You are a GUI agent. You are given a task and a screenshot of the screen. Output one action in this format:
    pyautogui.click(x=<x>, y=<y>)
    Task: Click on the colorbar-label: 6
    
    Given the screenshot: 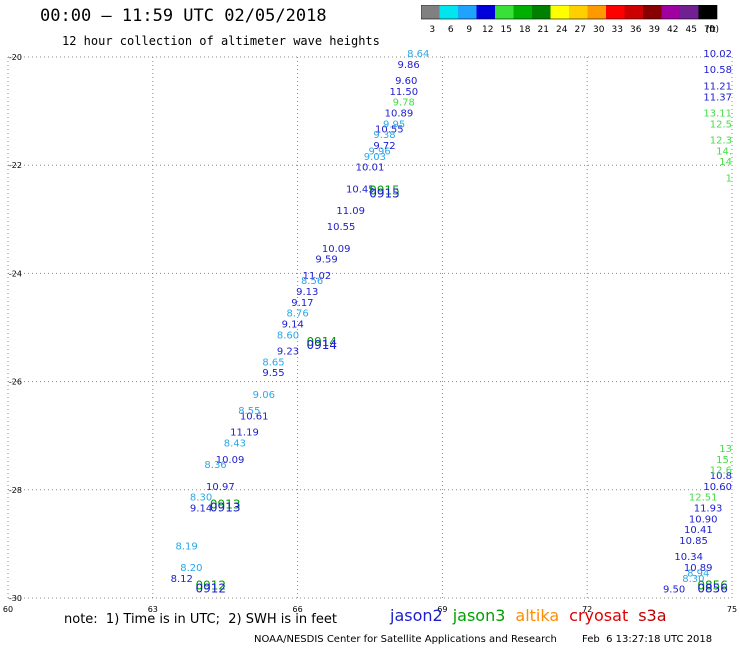 What is the action you would take?
    pyautogui.click(x=451, y=30)
    